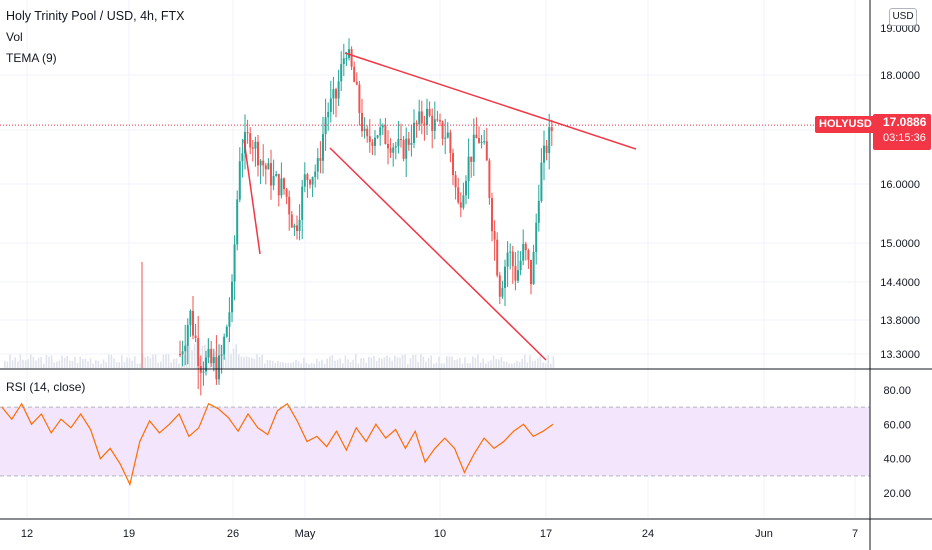 This screenshot has height=550, width=932. Describe the element at coordinates (900, 244) in the screenshot. I see `price-tick-label: 15.0000` at that location.